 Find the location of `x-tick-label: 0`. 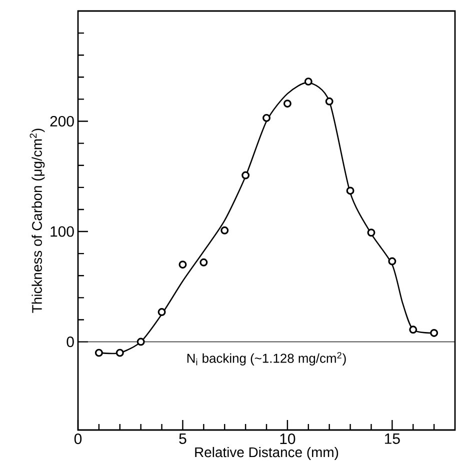

x-tick-label: 0 is located at coordinates (78, 439).